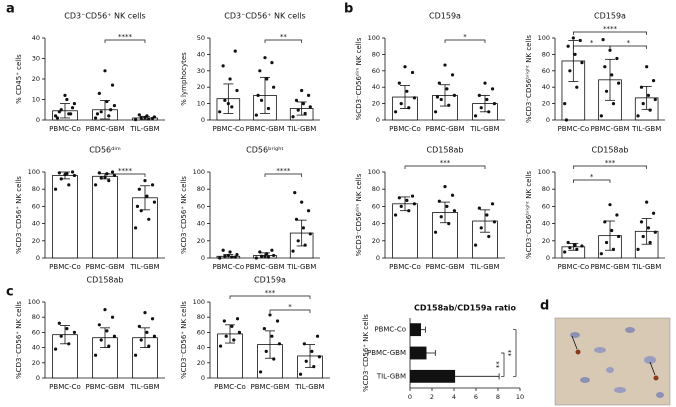  I want to click on x-tick-label: 2, so click(432, 397).